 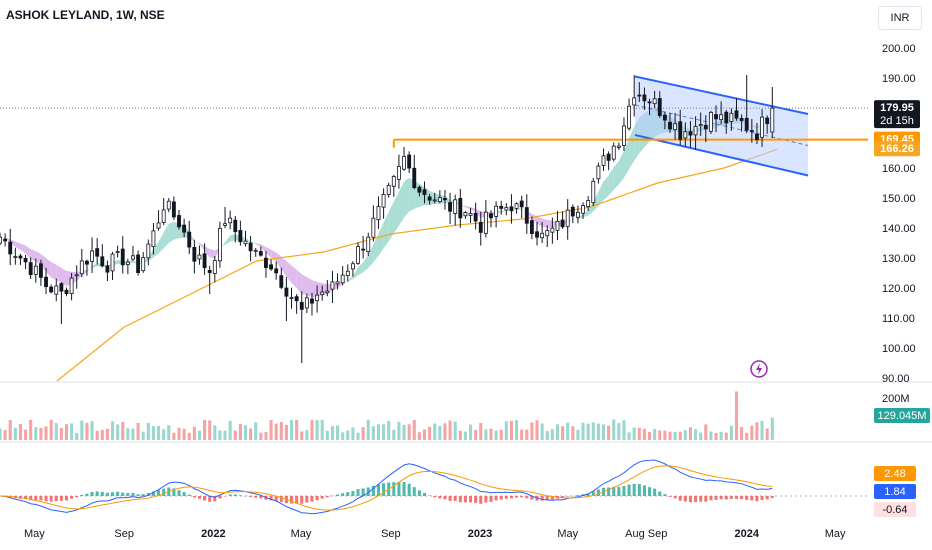 I want to click on lightning-bolt-icon, so click(x=759, y=369).